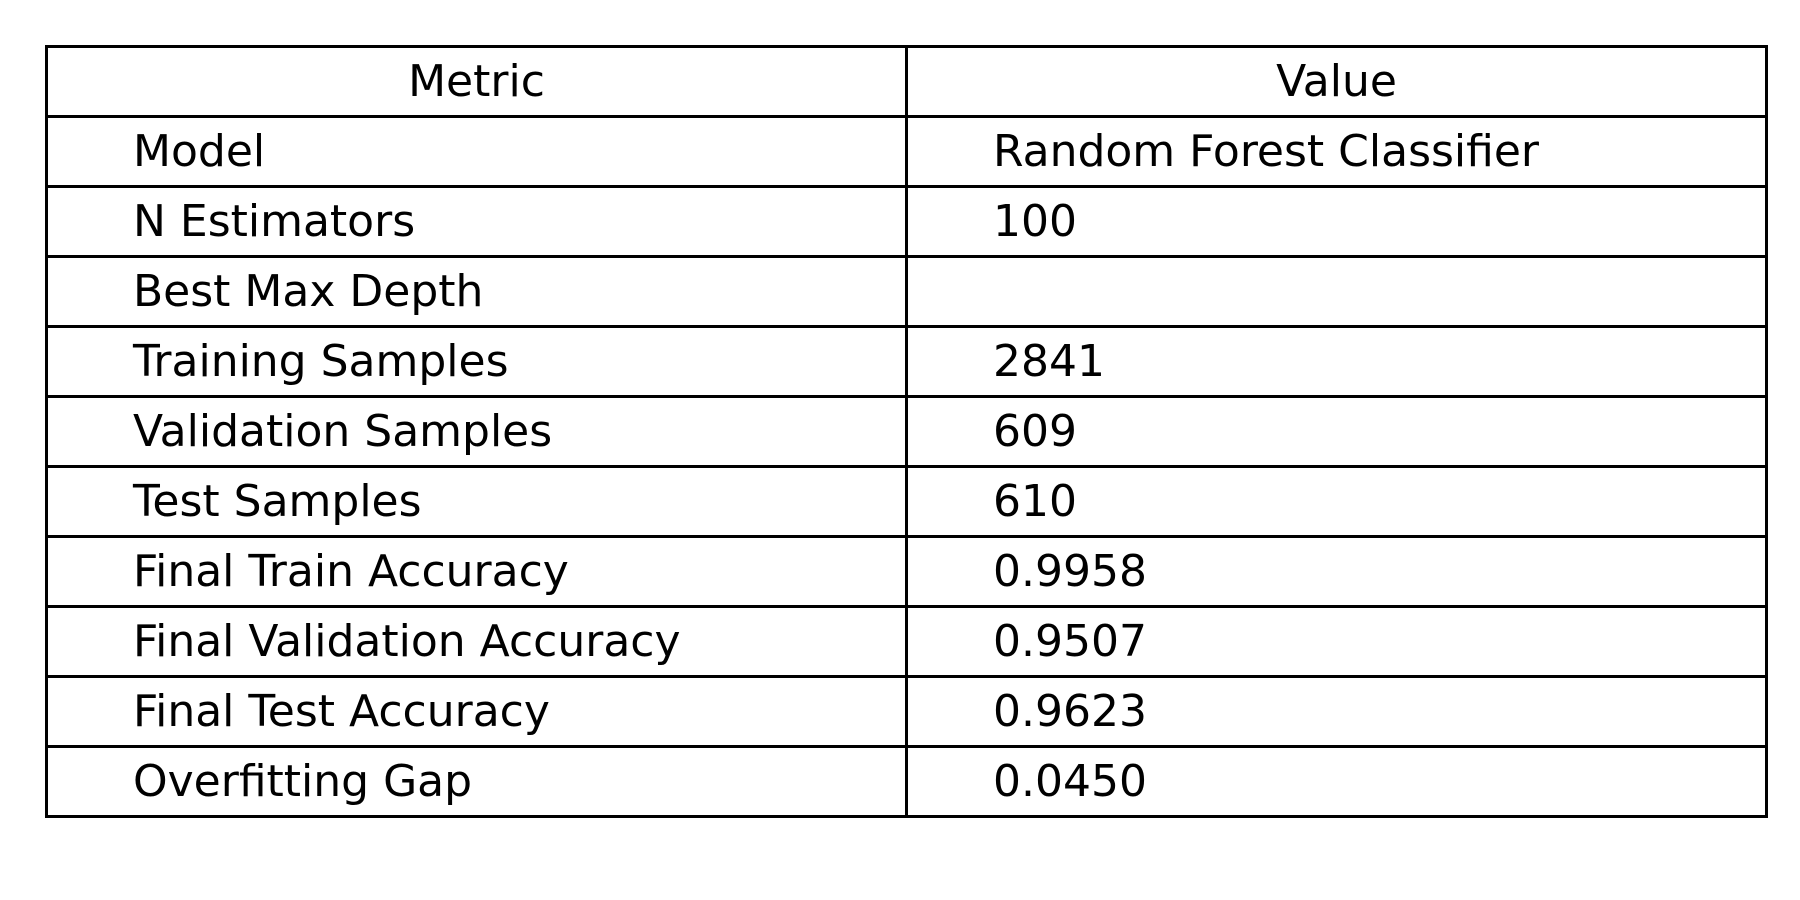  I want to click on column-header-metric: Metric, so click(476, 81).